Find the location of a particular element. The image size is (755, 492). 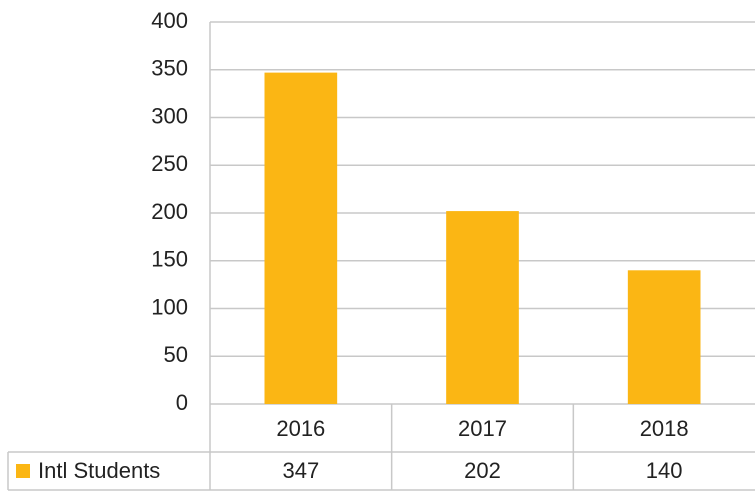

y-tick-label: 200 is located at coordinates (169, 211).